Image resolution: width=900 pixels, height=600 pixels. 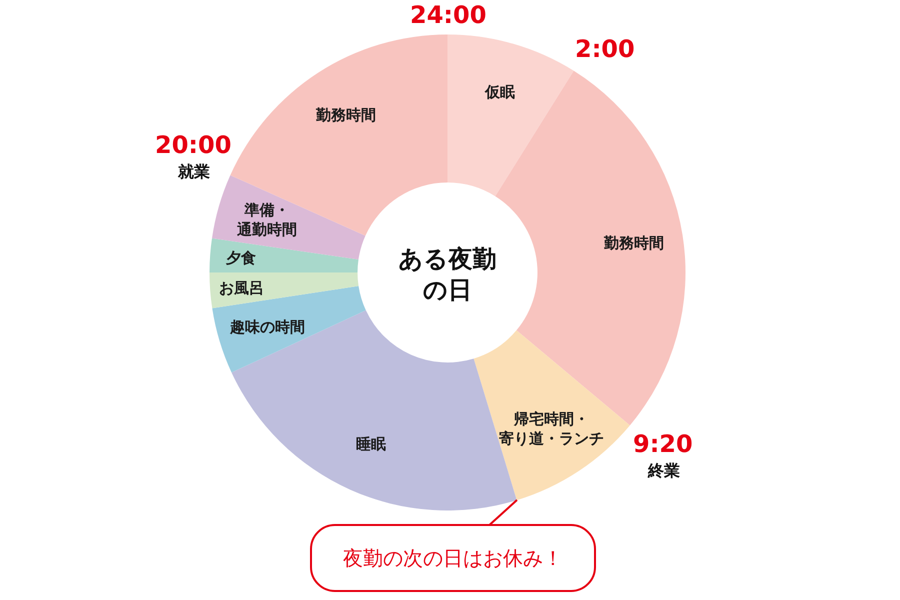 I want to click on text: ある夜勤の日, so click(x=447, y=274).